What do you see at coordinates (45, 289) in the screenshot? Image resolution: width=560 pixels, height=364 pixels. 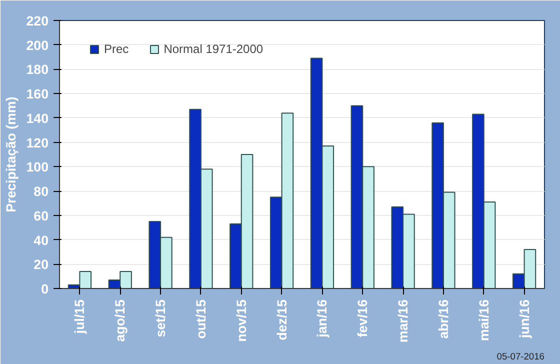 I see `y-tick-label: 0` at bounding box center [45, 289].